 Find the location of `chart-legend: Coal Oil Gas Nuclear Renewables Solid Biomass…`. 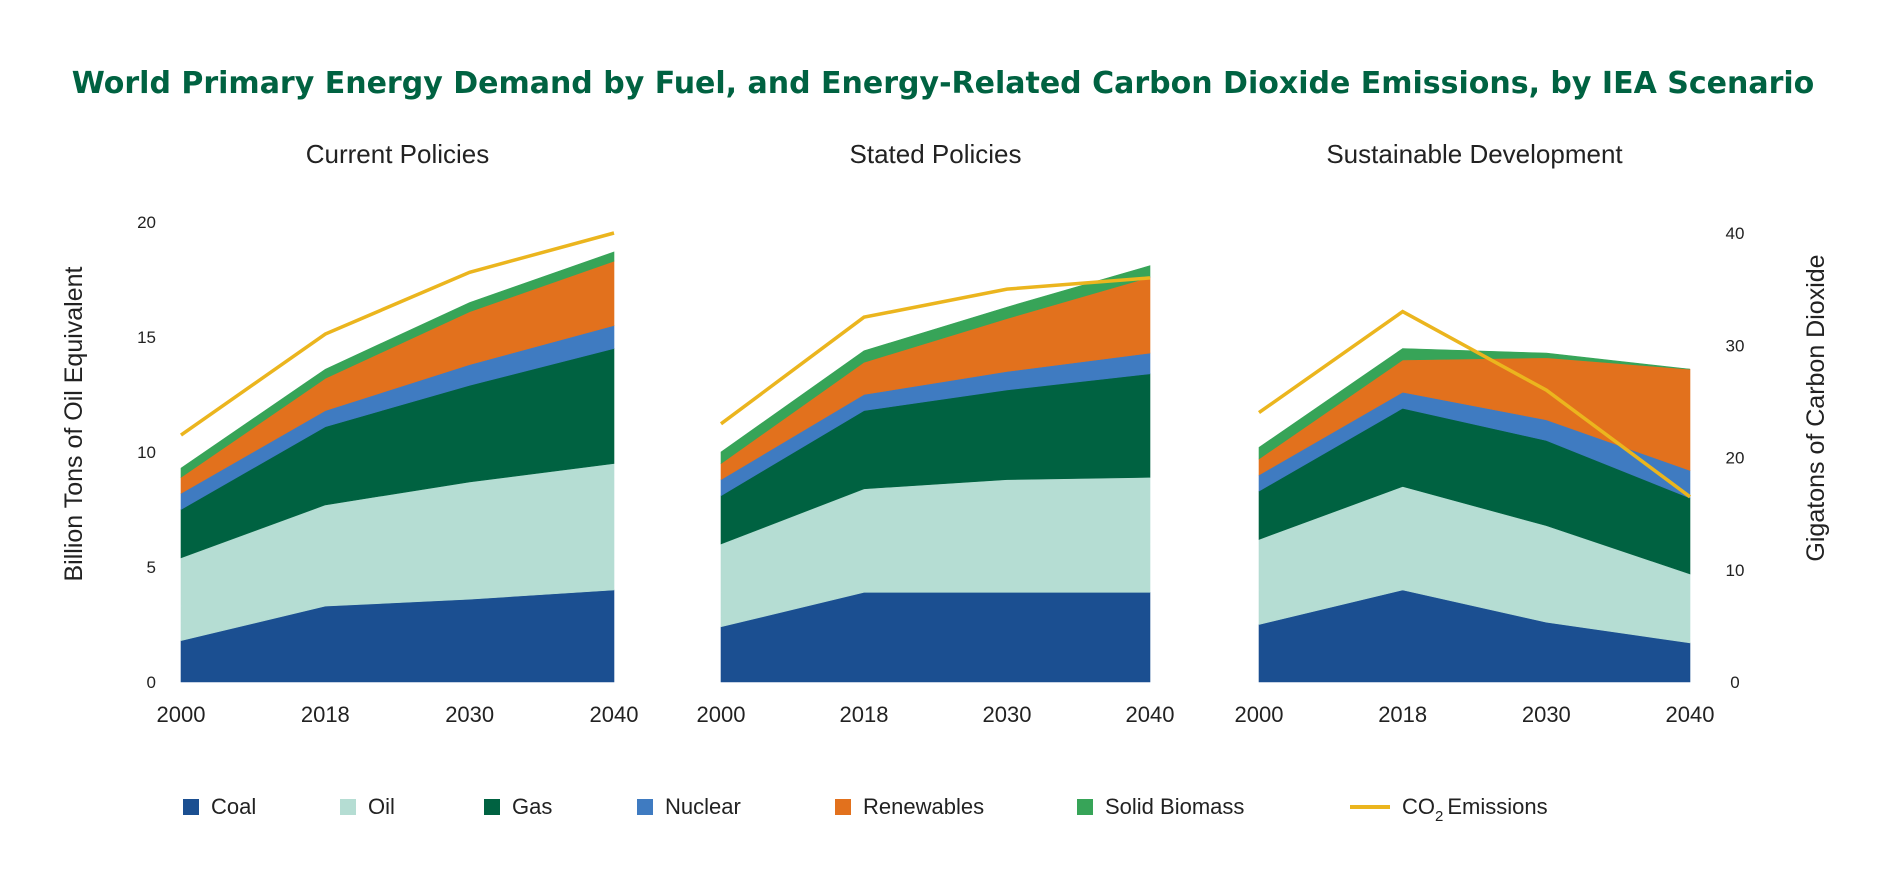

chart-legend: Coal Oil Gas Nuclear Renewables Solid Biomass… is located at coordinates (865, 809).